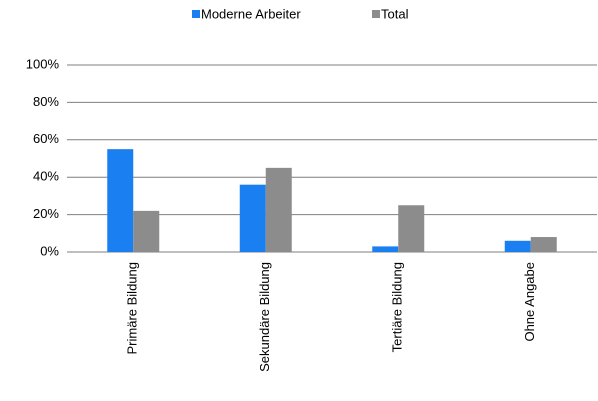 The width and height of the screenshot is (598, 401). Describe the element at coordinates (46, 138) in the screenshot. I see `y-tick-label: 60%` at that location.